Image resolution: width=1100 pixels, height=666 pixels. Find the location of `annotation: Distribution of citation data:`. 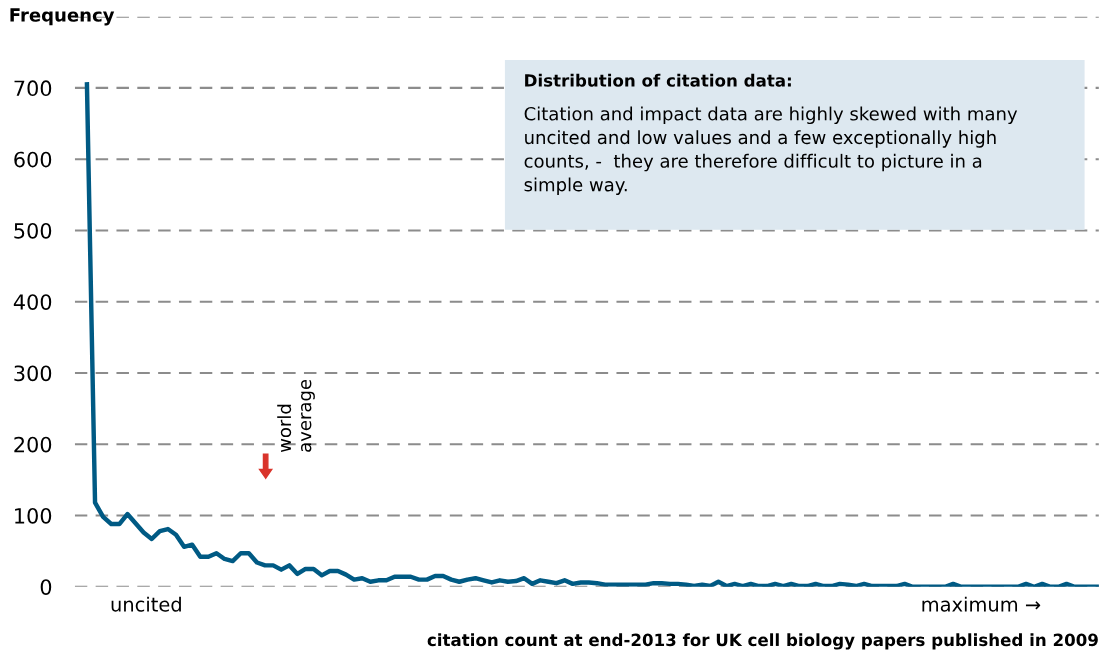

annotation: Distribution of citation data: is located at coordinates (658, 80).